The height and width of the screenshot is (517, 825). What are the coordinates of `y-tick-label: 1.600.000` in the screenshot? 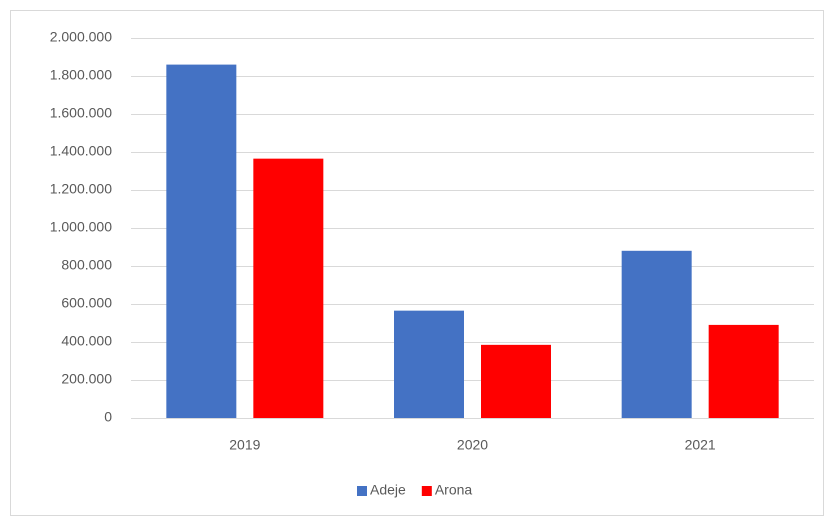 It's located at (81, 113).